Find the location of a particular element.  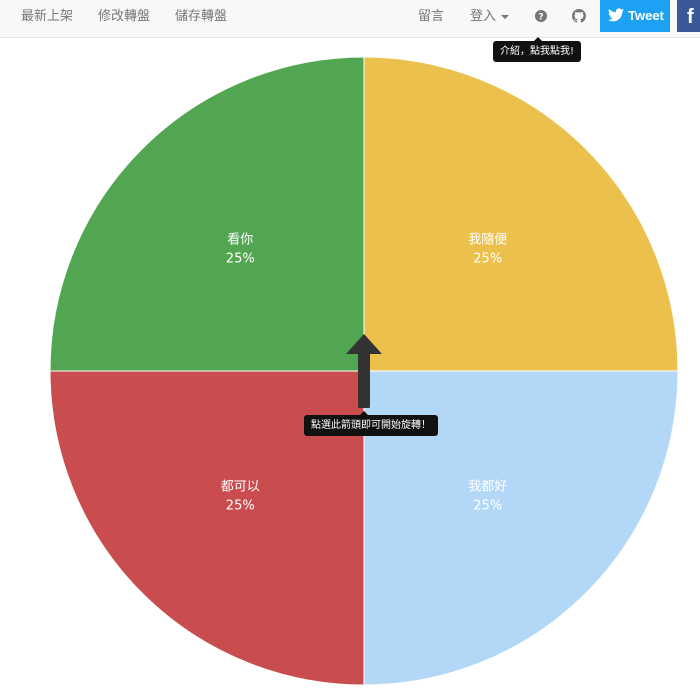

slice-name-label: 都可以 is located at coordinates (240, 487).